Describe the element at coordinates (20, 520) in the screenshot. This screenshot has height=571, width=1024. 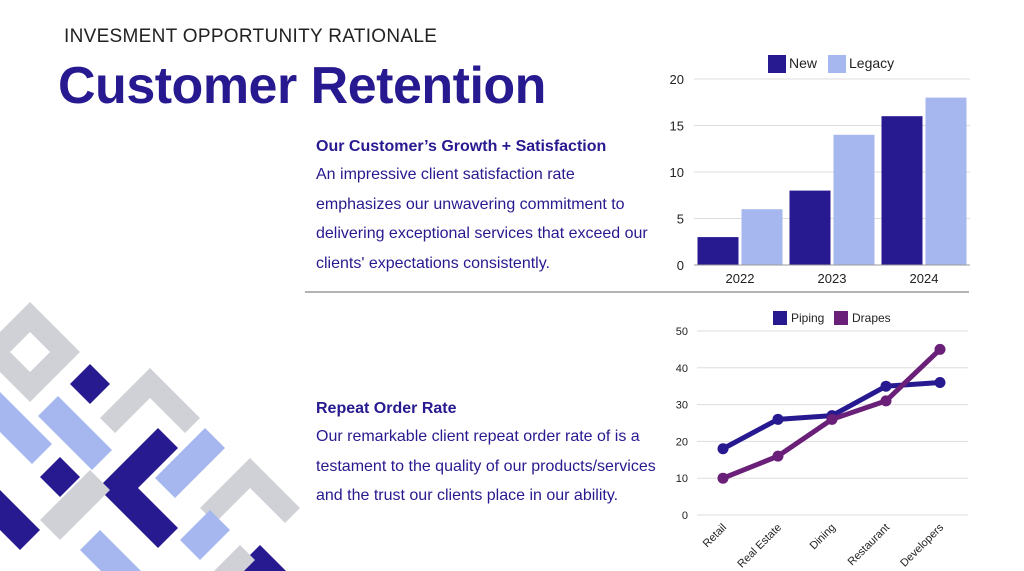
I see `navy-bottom-bar` at that location.